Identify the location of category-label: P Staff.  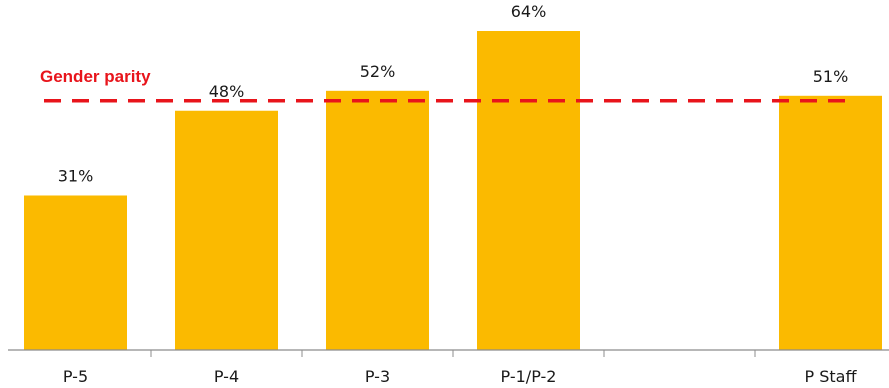
(831, 376).